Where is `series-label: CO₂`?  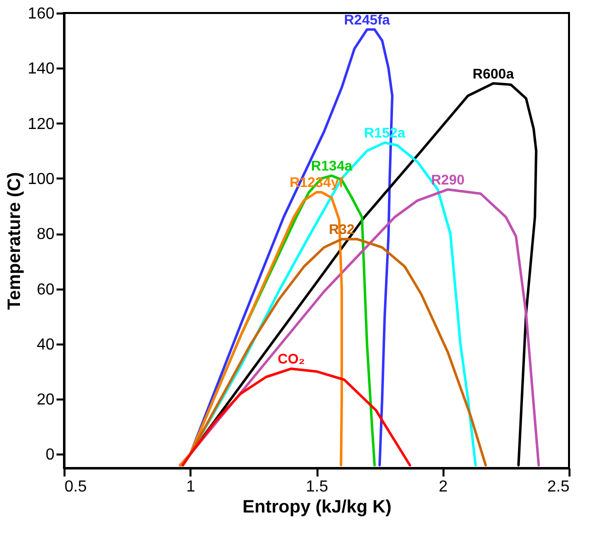
series-label: CO₂ is located at coordinates (291, 358).